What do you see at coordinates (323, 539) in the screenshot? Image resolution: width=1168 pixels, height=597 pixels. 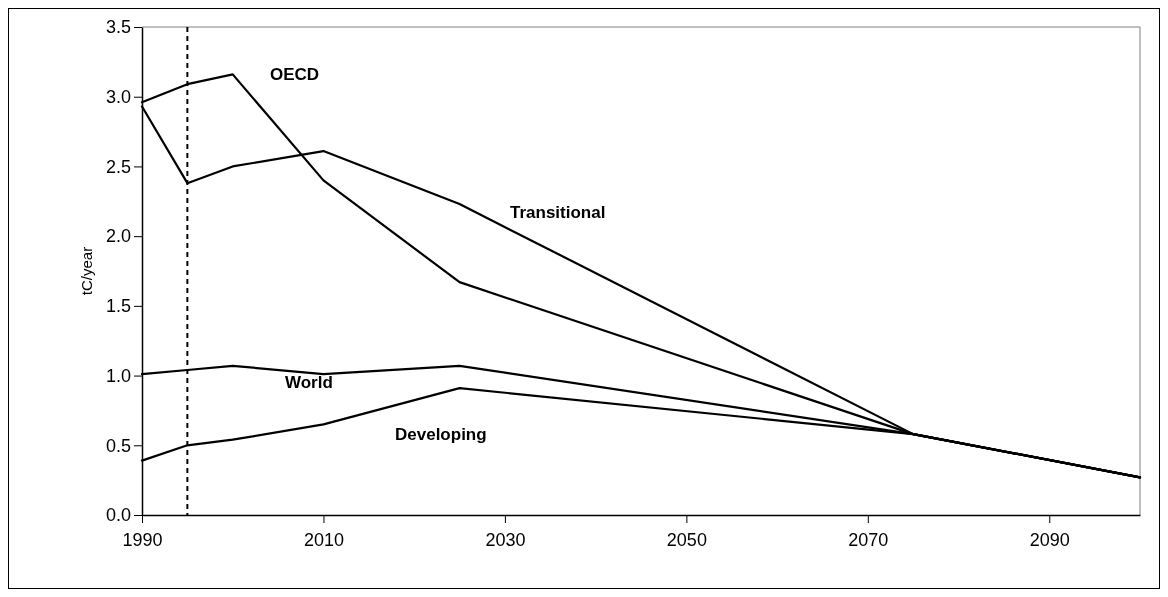 I see `x-tick-label: 2010` at bounding box center [323, 539].